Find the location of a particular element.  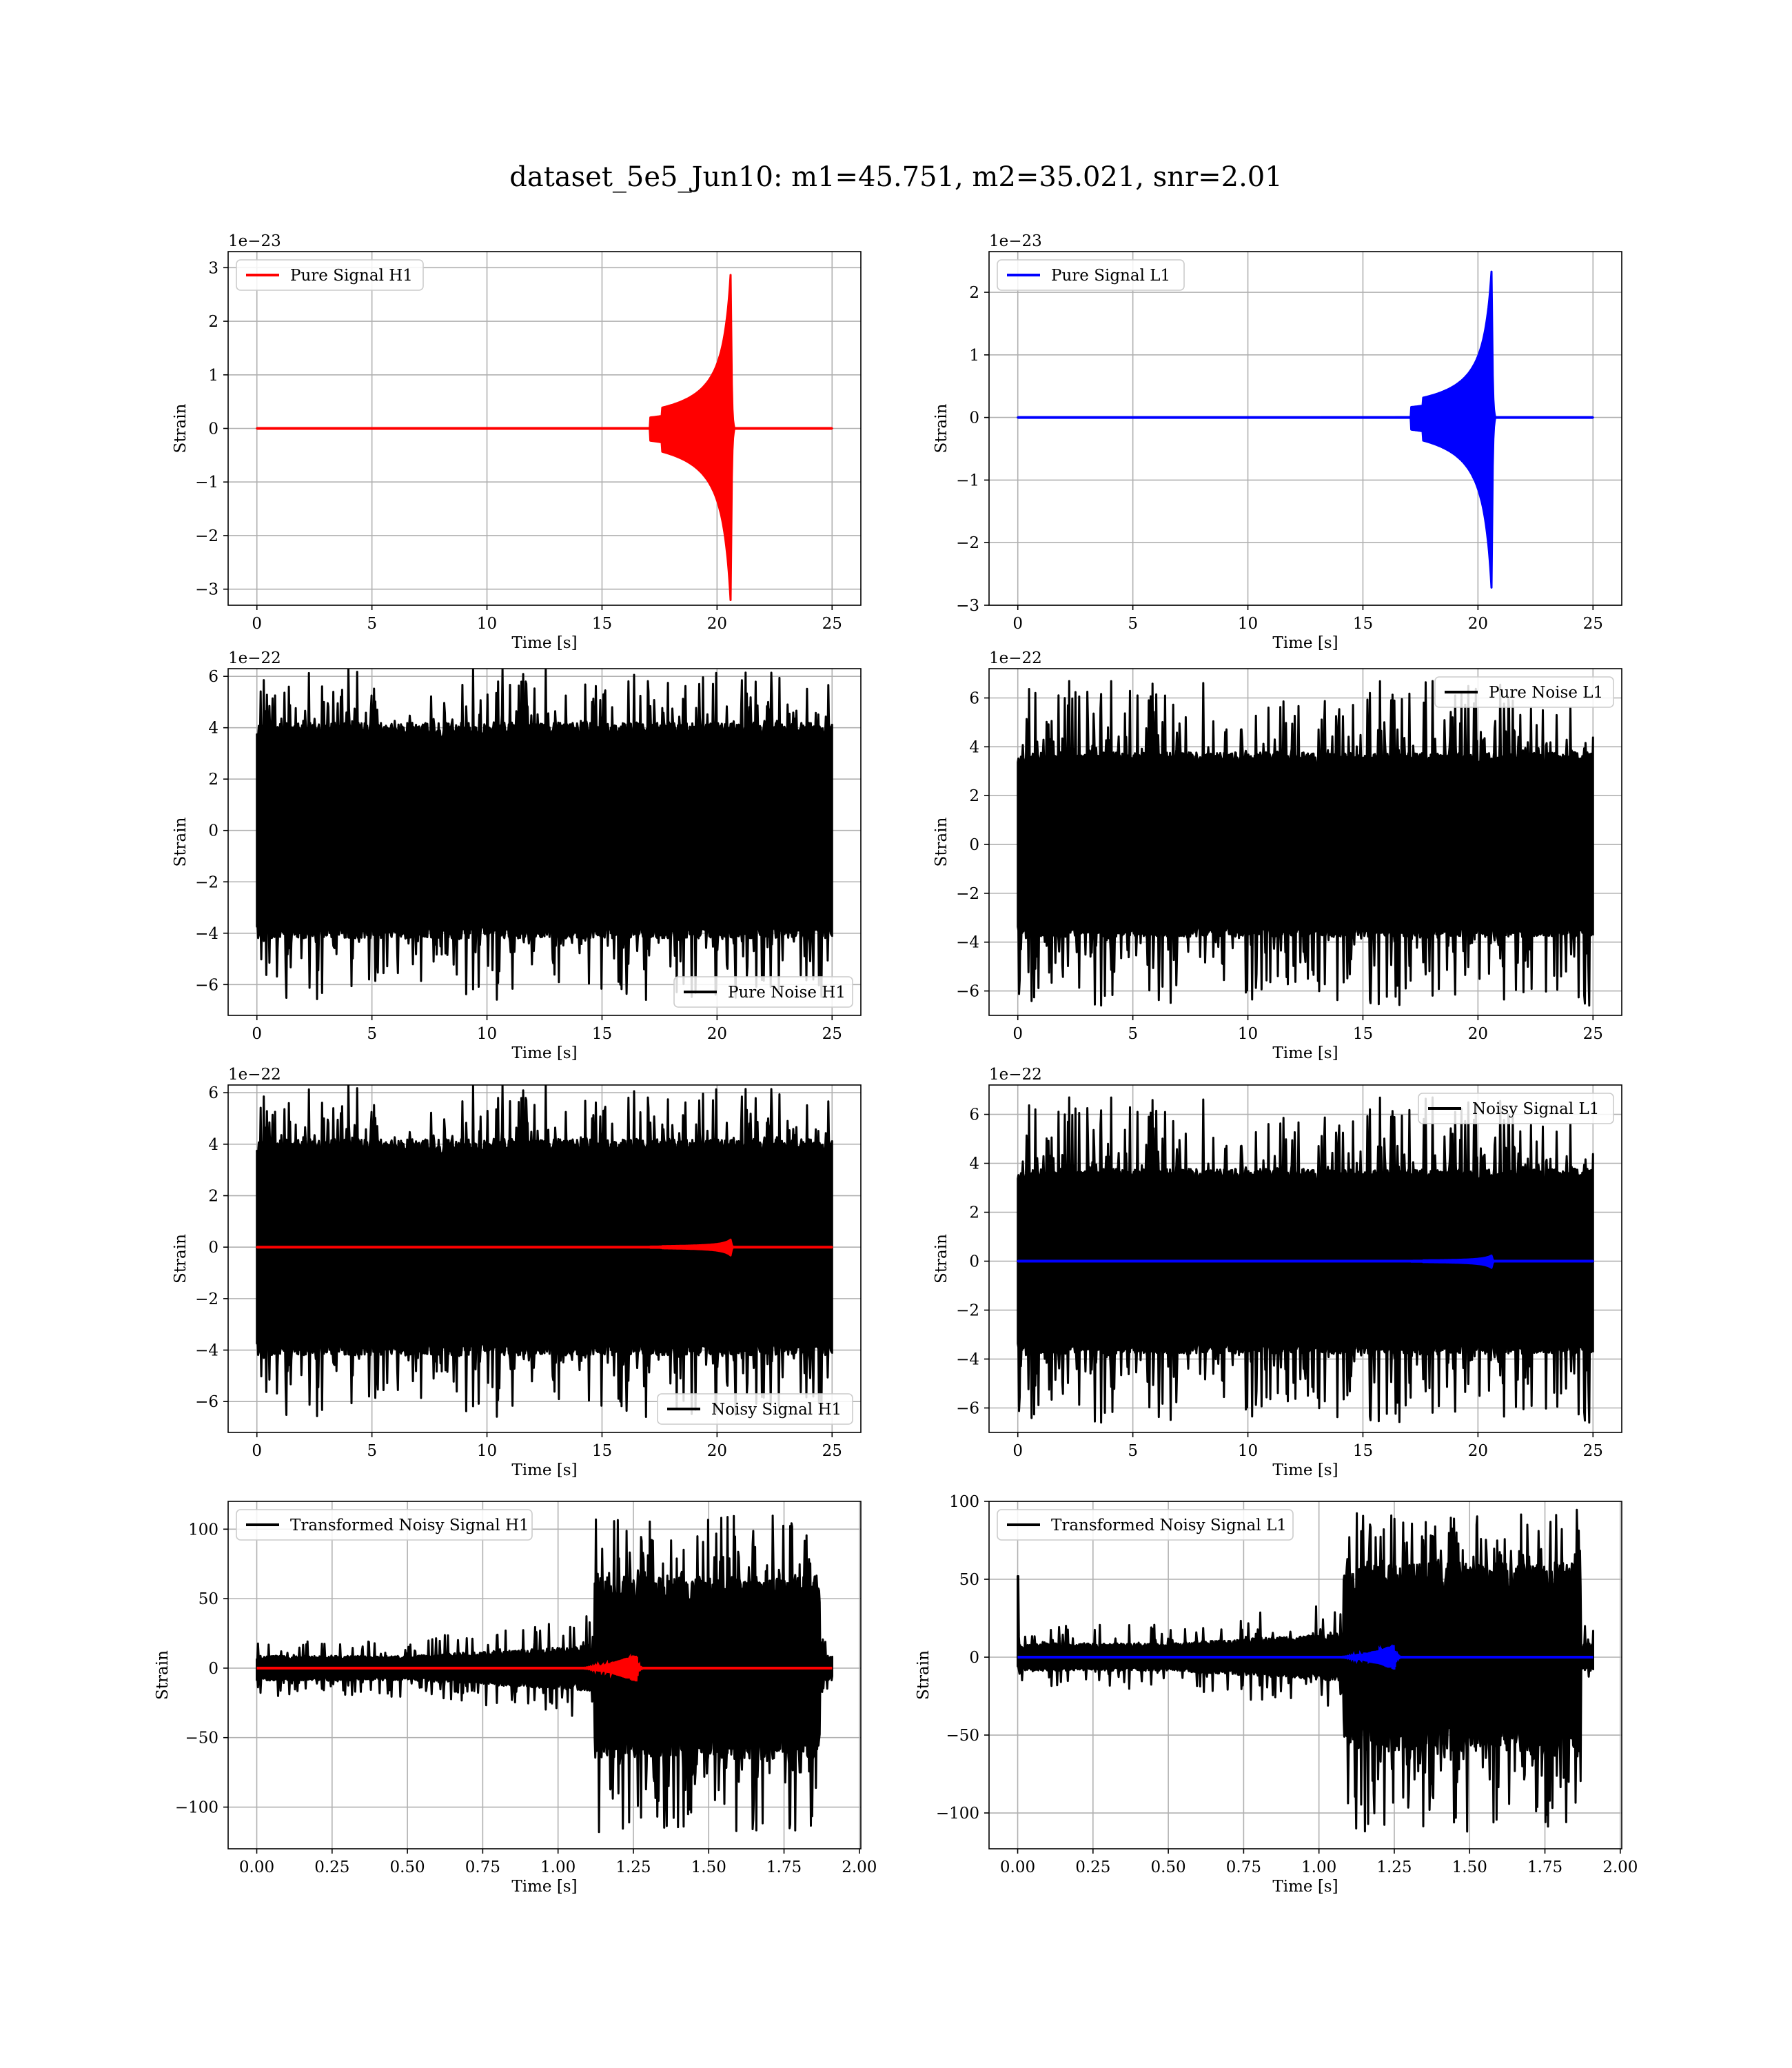

x-tick-label: 1.25 is located at coordinates (633, 1867).